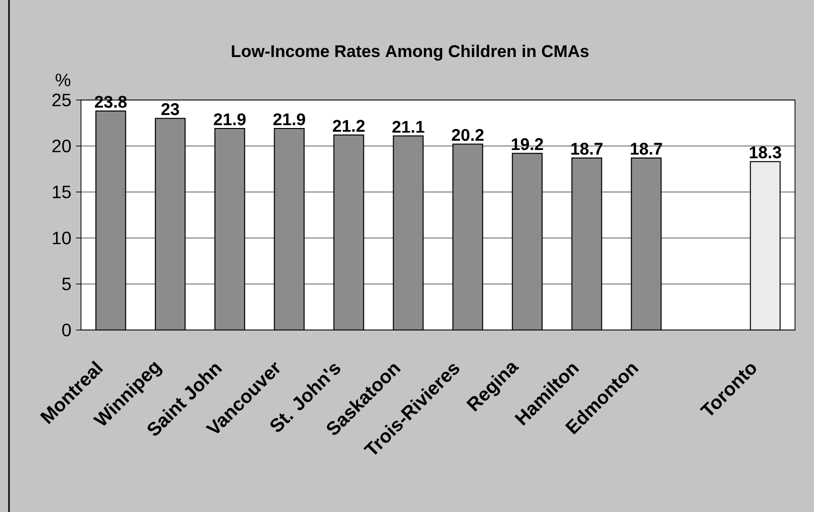 This screenshot has height=512, width=814. What do you see at coordinates (348, 126) in the screenshot?
I see `data-label: 21.2` at bounding box center [348, 126].